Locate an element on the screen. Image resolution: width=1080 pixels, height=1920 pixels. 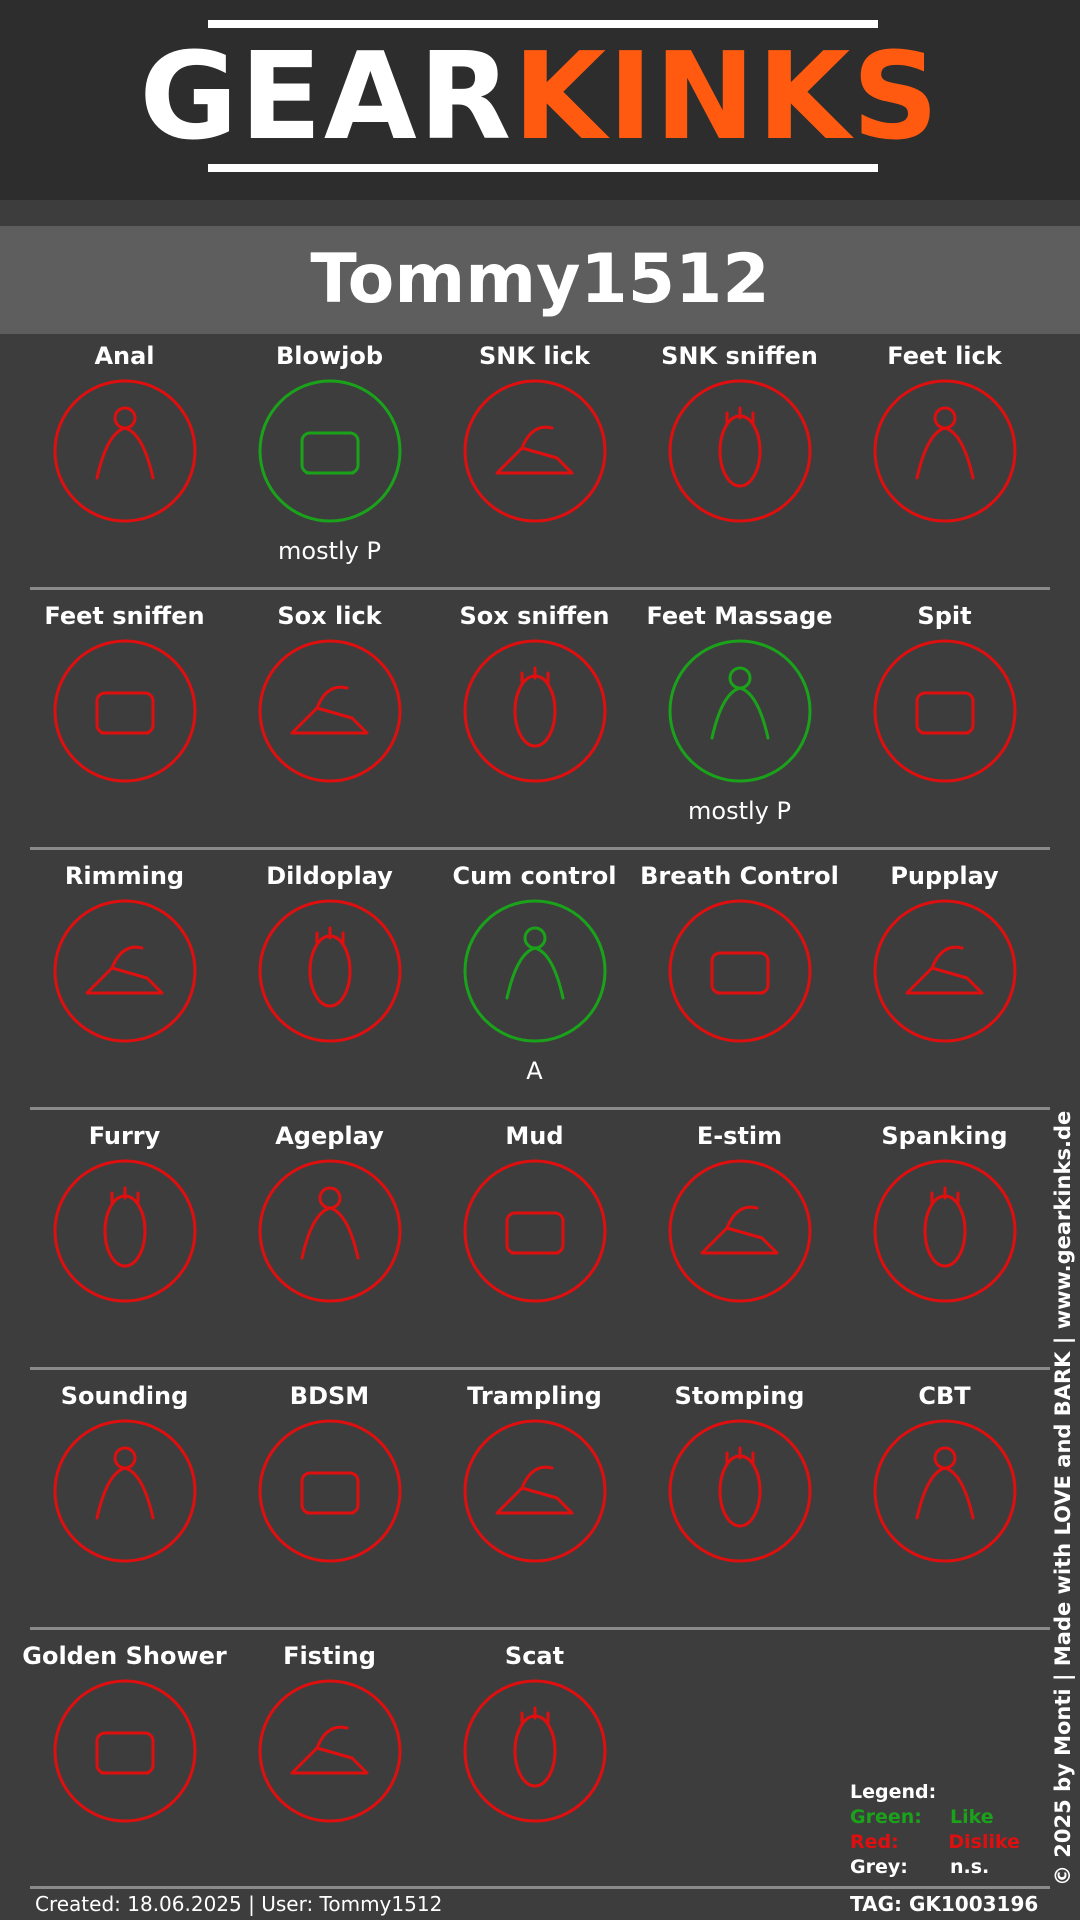
socks-sniff-icon is located at coordinates (535, 711).